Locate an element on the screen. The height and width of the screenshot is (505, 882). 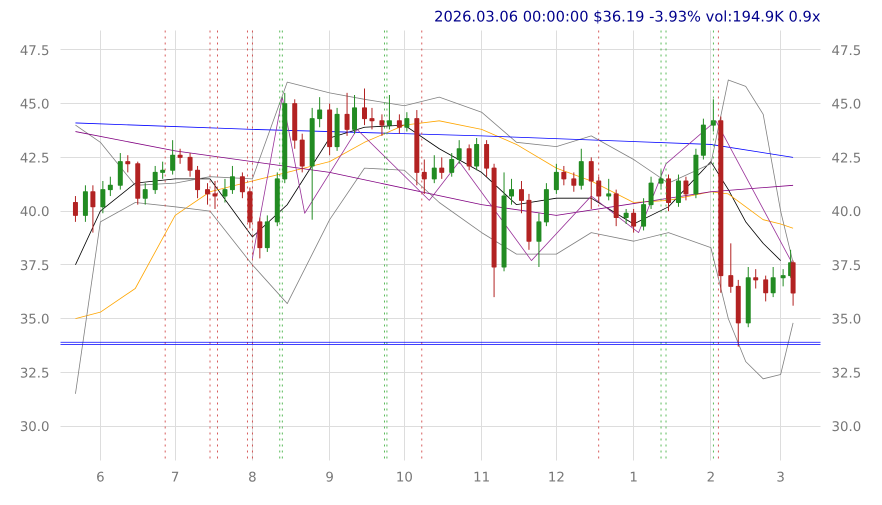
y2-tick-label: 35.0 is located at coordinates (847, 320).